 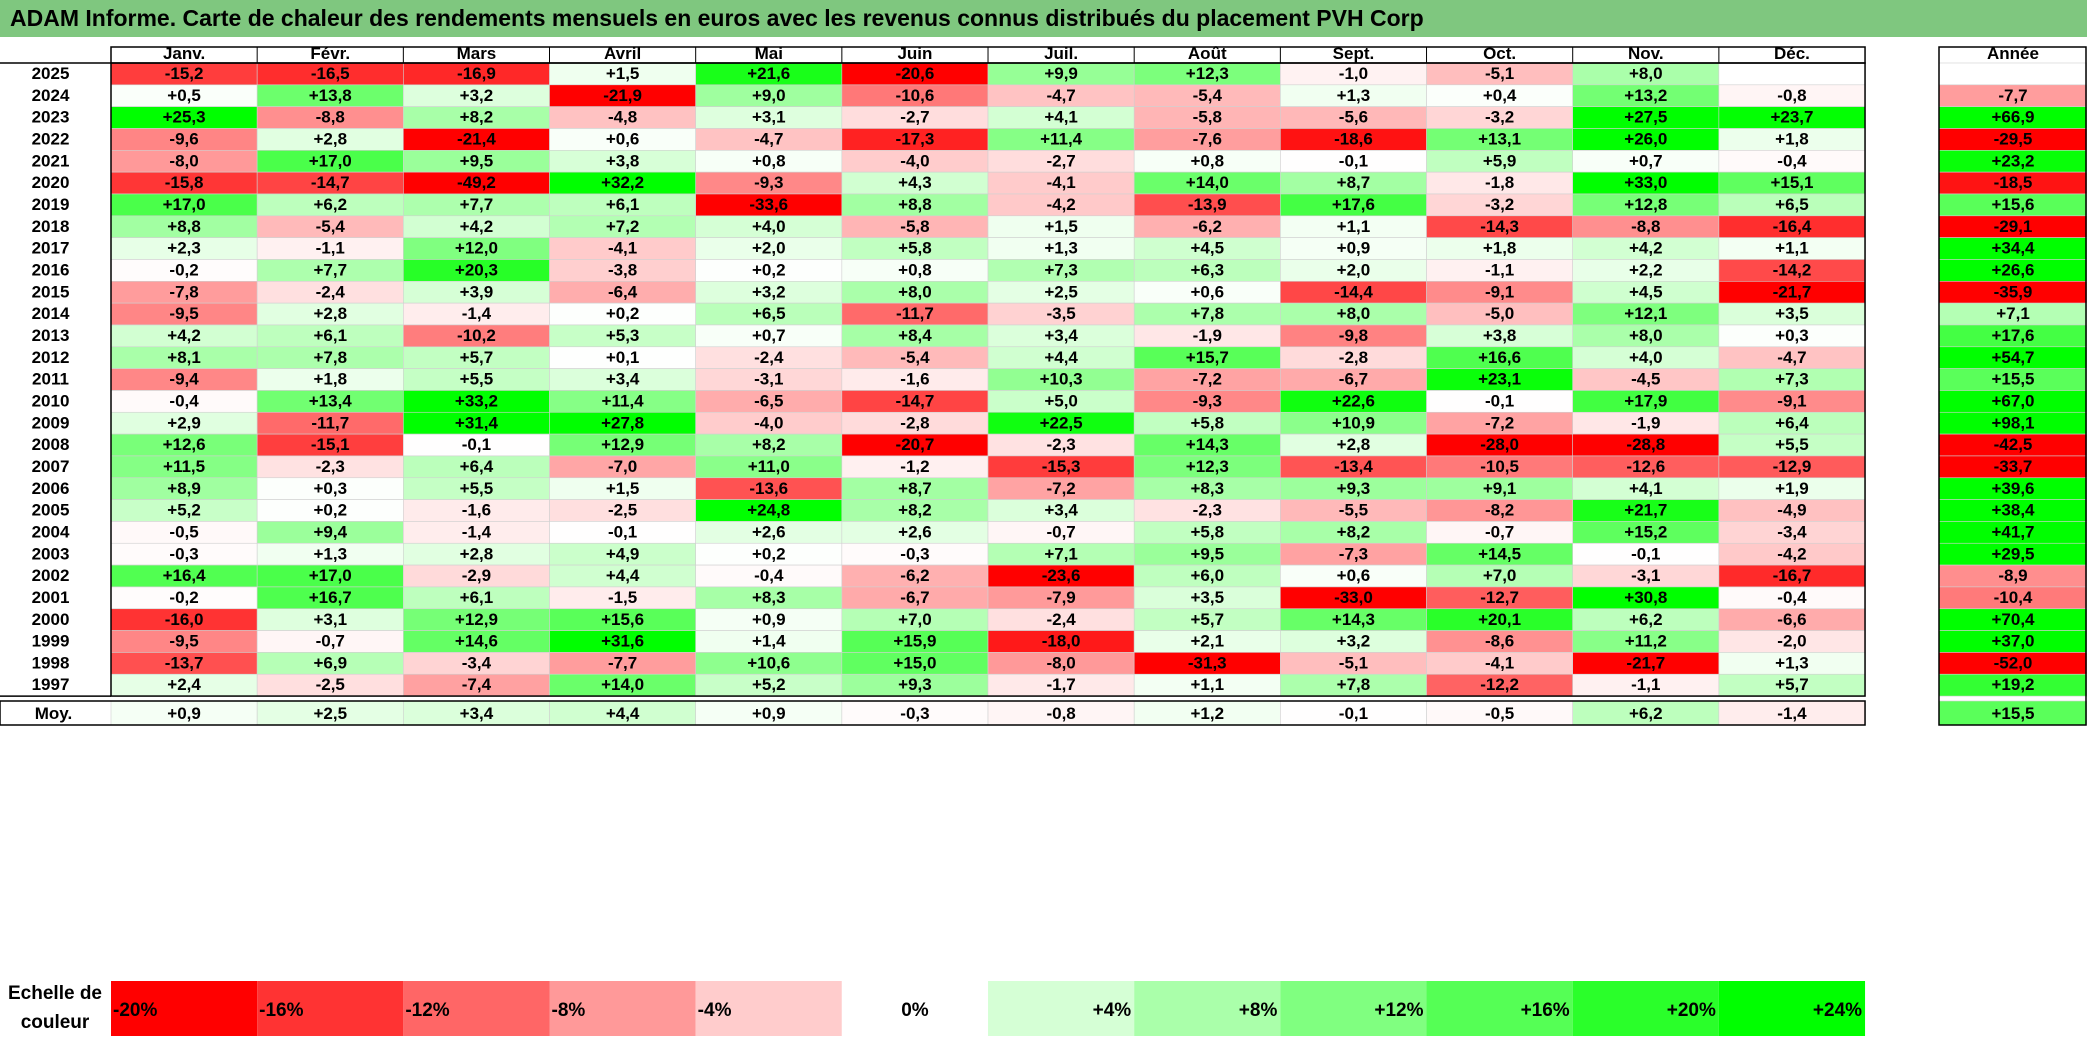 I want to click on cell-value: -4,1, so click(x=1060, y=182).